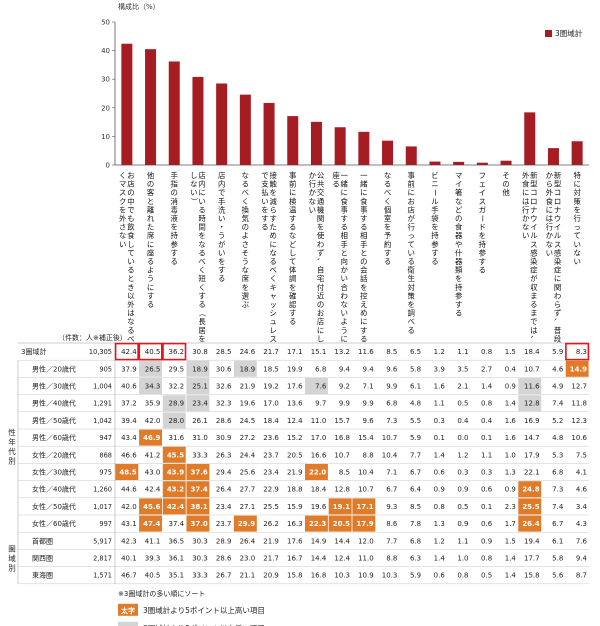 The width and height of the screenshot is (600, 626). I want to click on table-cell: 4.1, so click(581, 473).